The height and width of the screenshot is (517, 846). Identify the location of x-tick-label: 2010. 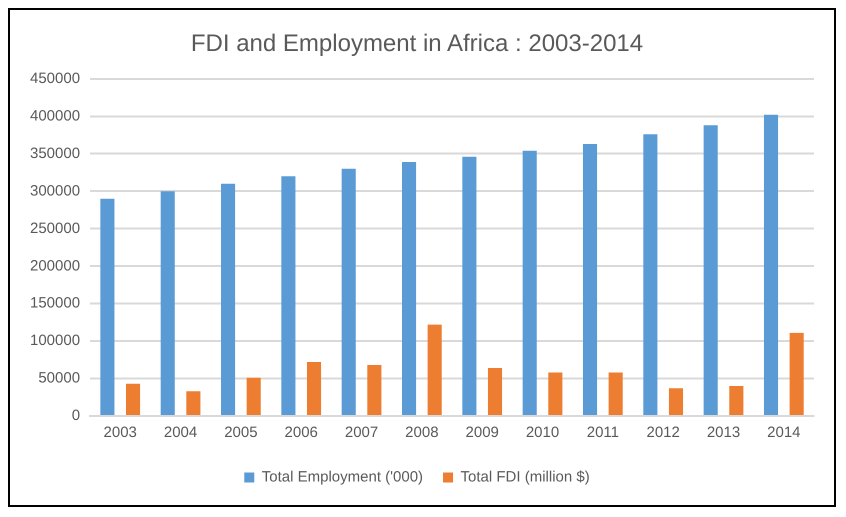
(543, 433).